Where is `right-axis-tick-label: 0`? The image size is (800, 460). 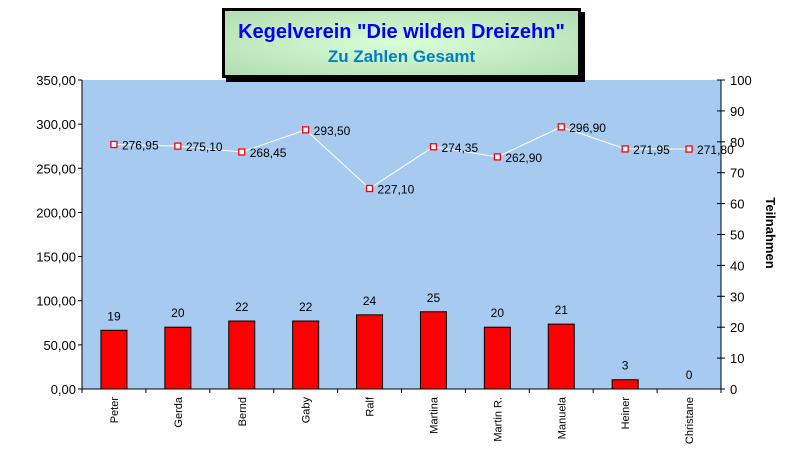
right-axis-tick-label: 0 is located at coordinates (733, 389).